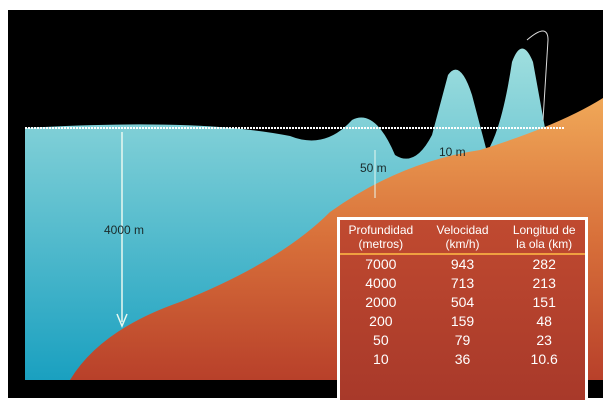  I want to click on table-row: 7000 943 282, so click(462, 264).